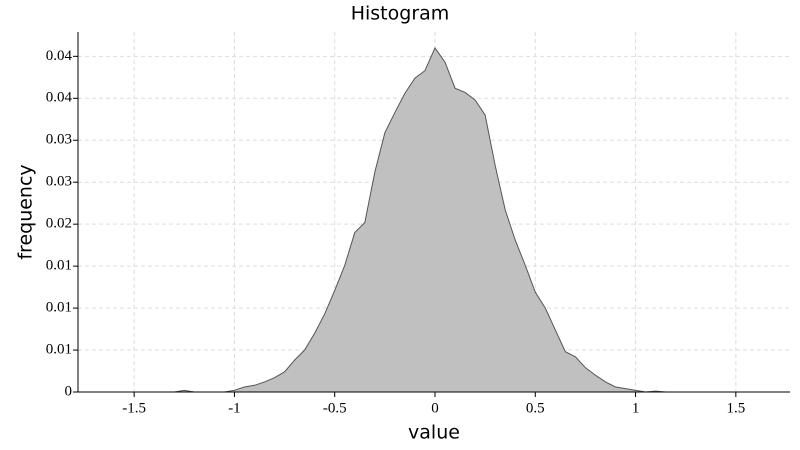  I want to click on x-tick-label: 1.5, so click(735, 408).